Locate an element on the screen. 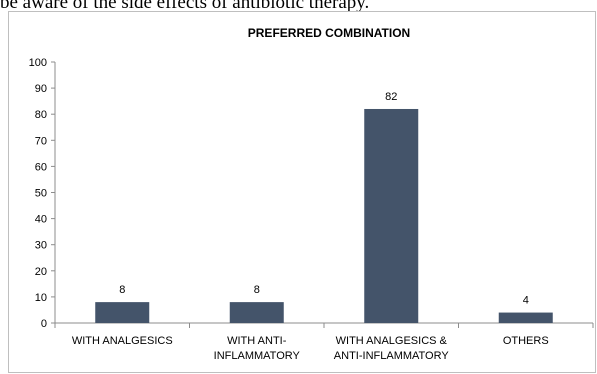 This screenshot has width=597, height=374. y-tick-label: 50 is located at coordinates (41, 194).